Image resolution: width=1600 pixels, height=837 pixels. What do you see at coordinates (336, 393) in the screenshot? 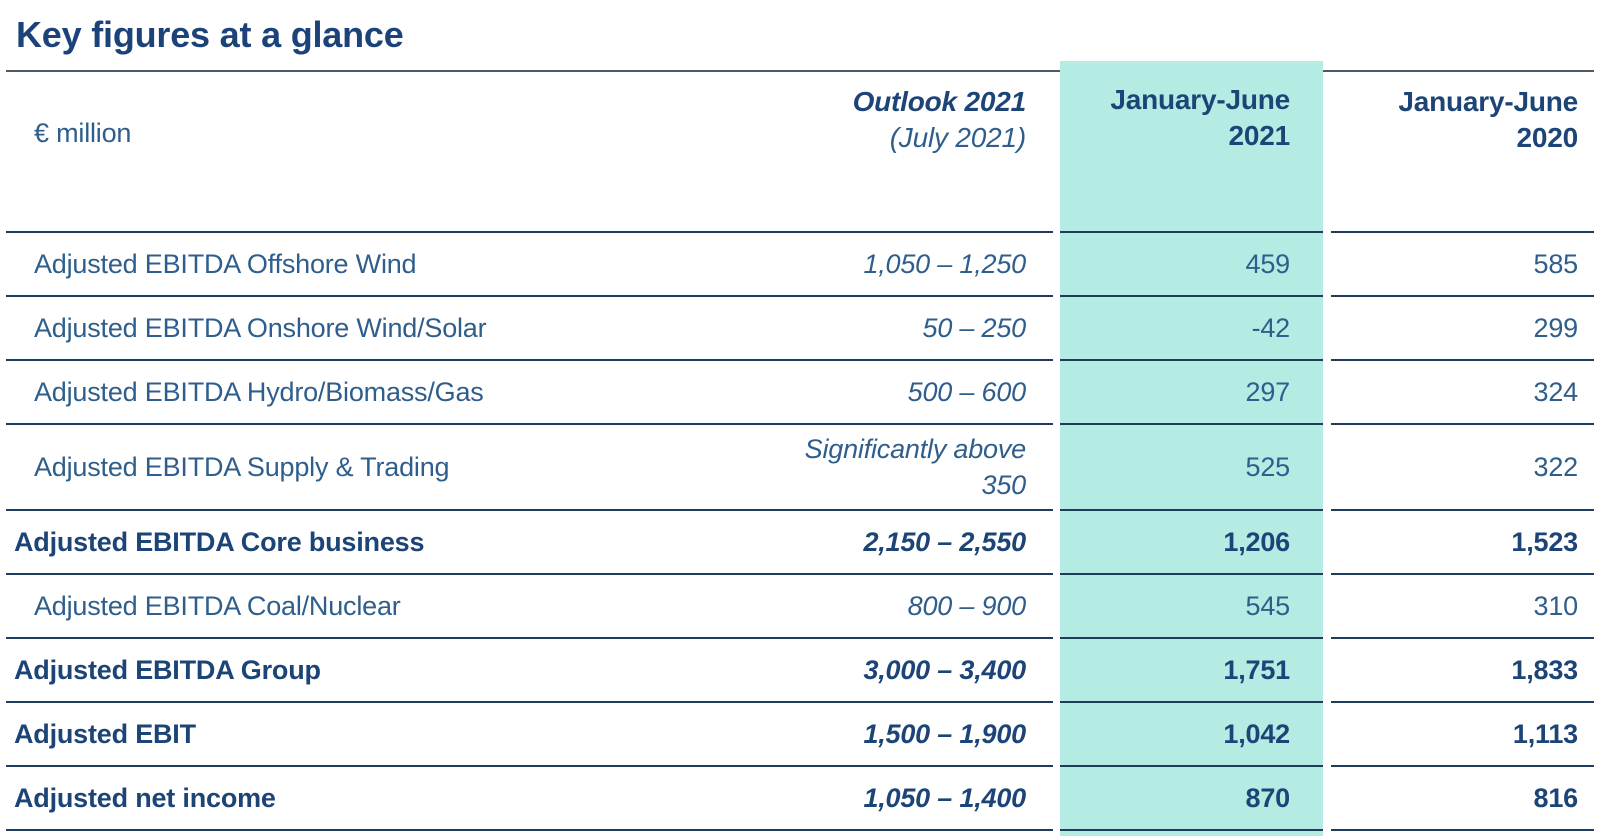
I see `row-label: Adjusted EBITDA Hydro/Biomass/Gas` at bounding box center [336, 393].